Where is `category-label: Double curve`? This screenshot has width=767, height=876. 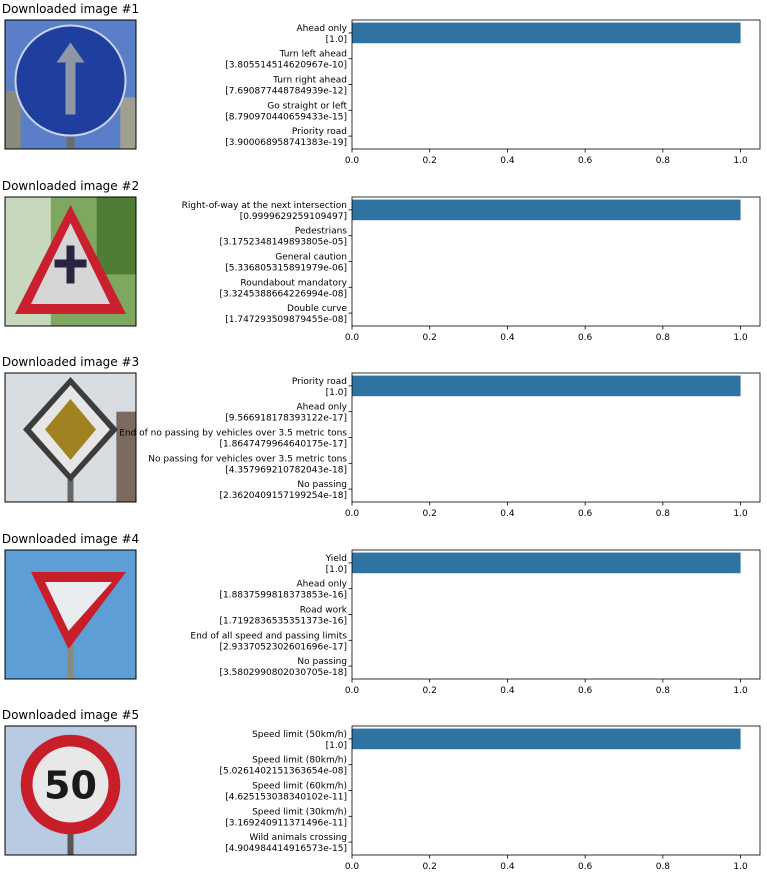
category-label: Double curve is located at coordinates (317, 309).